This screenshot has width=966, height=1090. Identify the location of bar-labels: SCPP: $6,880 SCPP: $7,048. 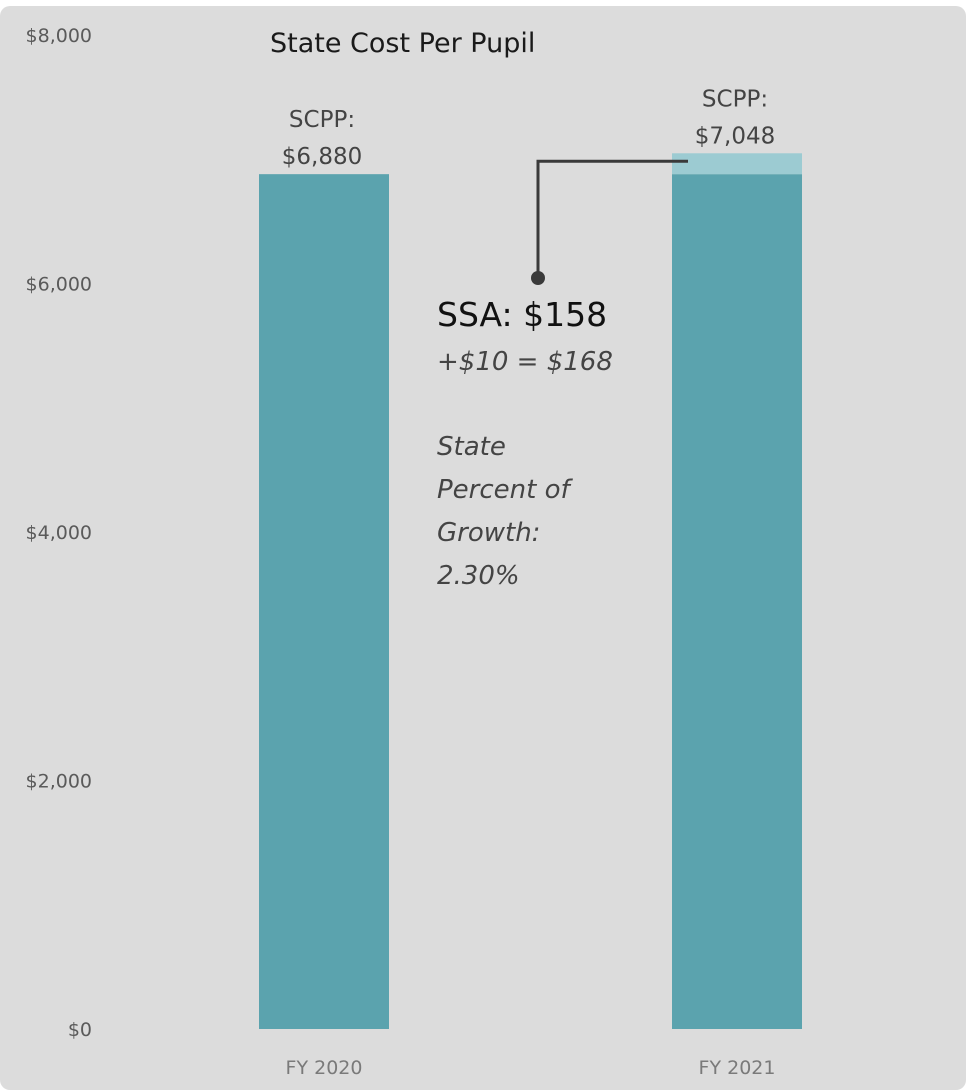
(528, 128).